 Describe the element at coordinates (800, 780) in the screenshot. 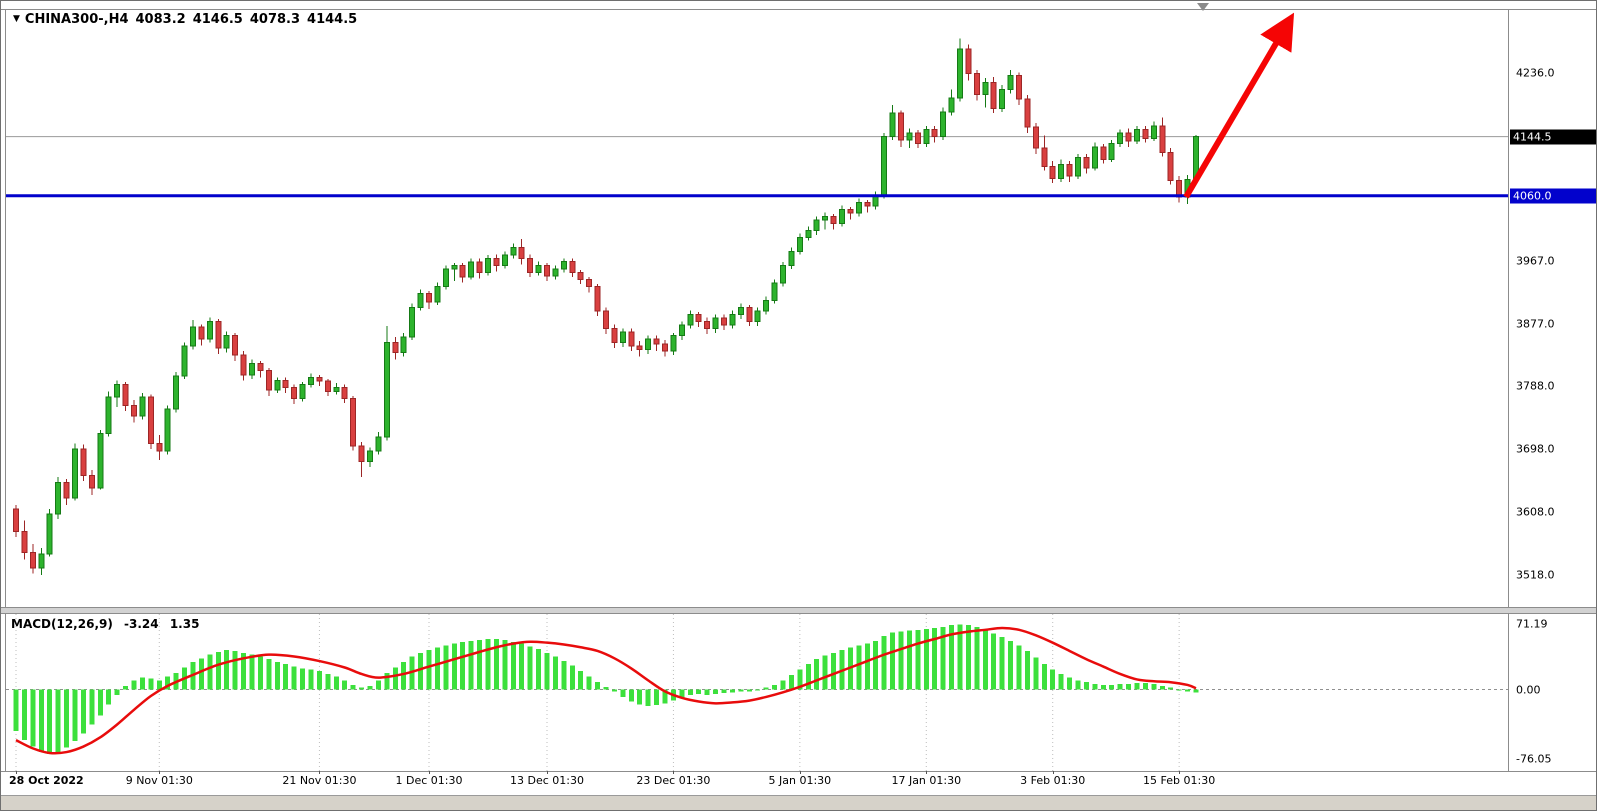

I see `time-tick-label: 5 Jan 01:30` at that location.